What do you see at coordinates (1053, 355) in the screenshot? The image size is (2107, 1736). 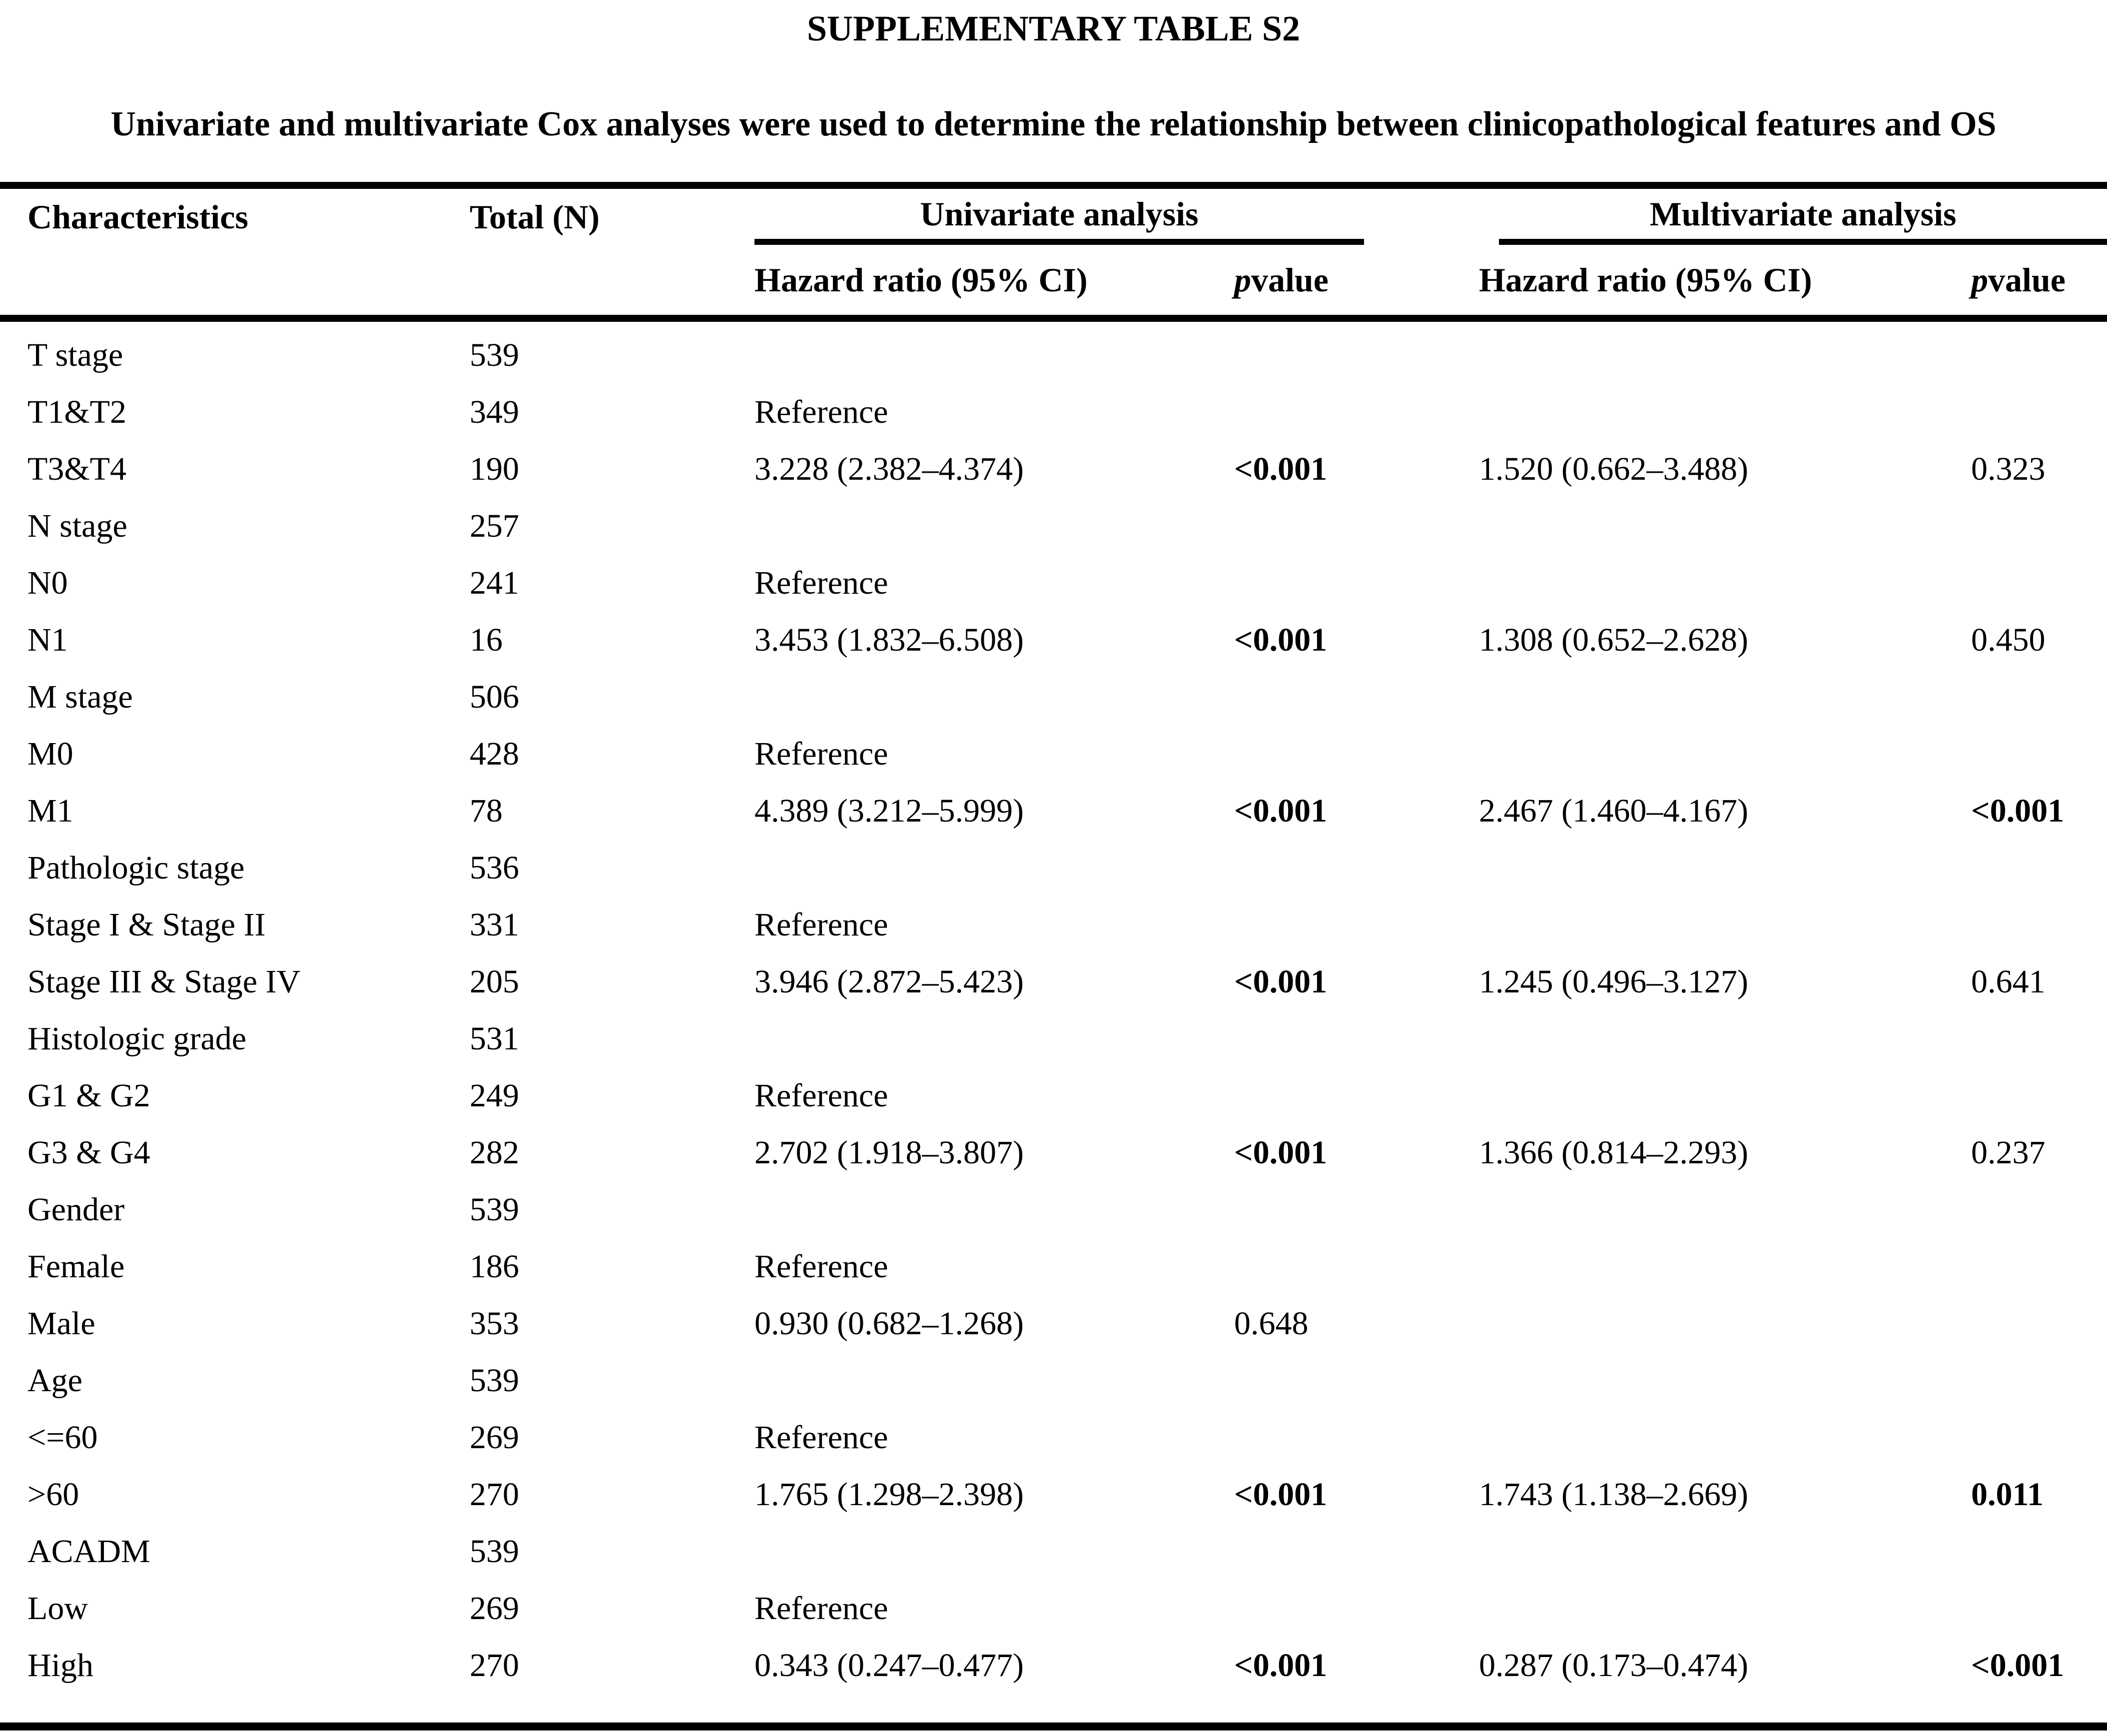 I see `table-row: T stage 539` at bounding box center [1053, 355].